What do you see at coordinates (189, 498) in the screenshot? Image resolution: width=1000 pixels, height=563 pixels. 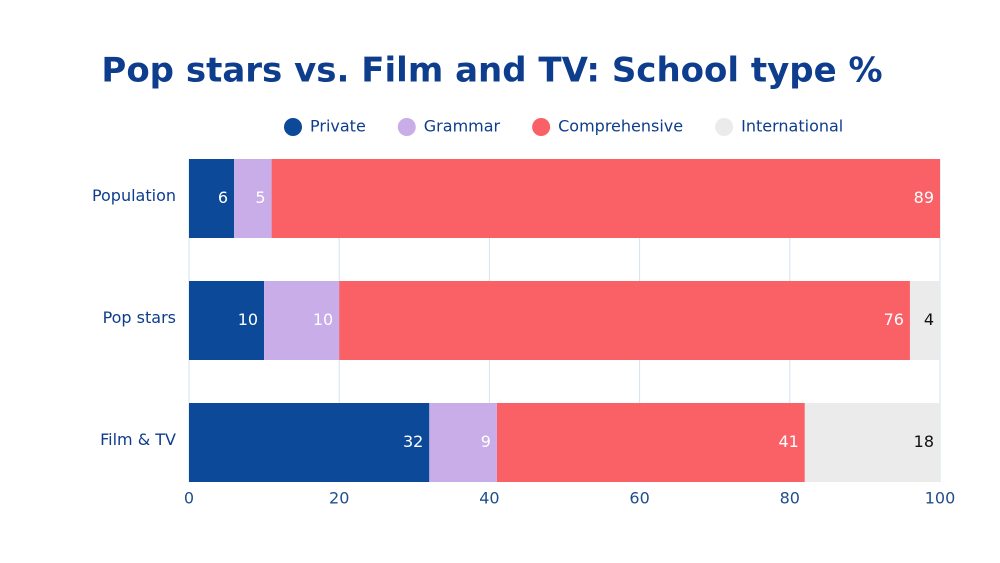 I see `x-tick-label: 0` at bounding box center [189, 498].